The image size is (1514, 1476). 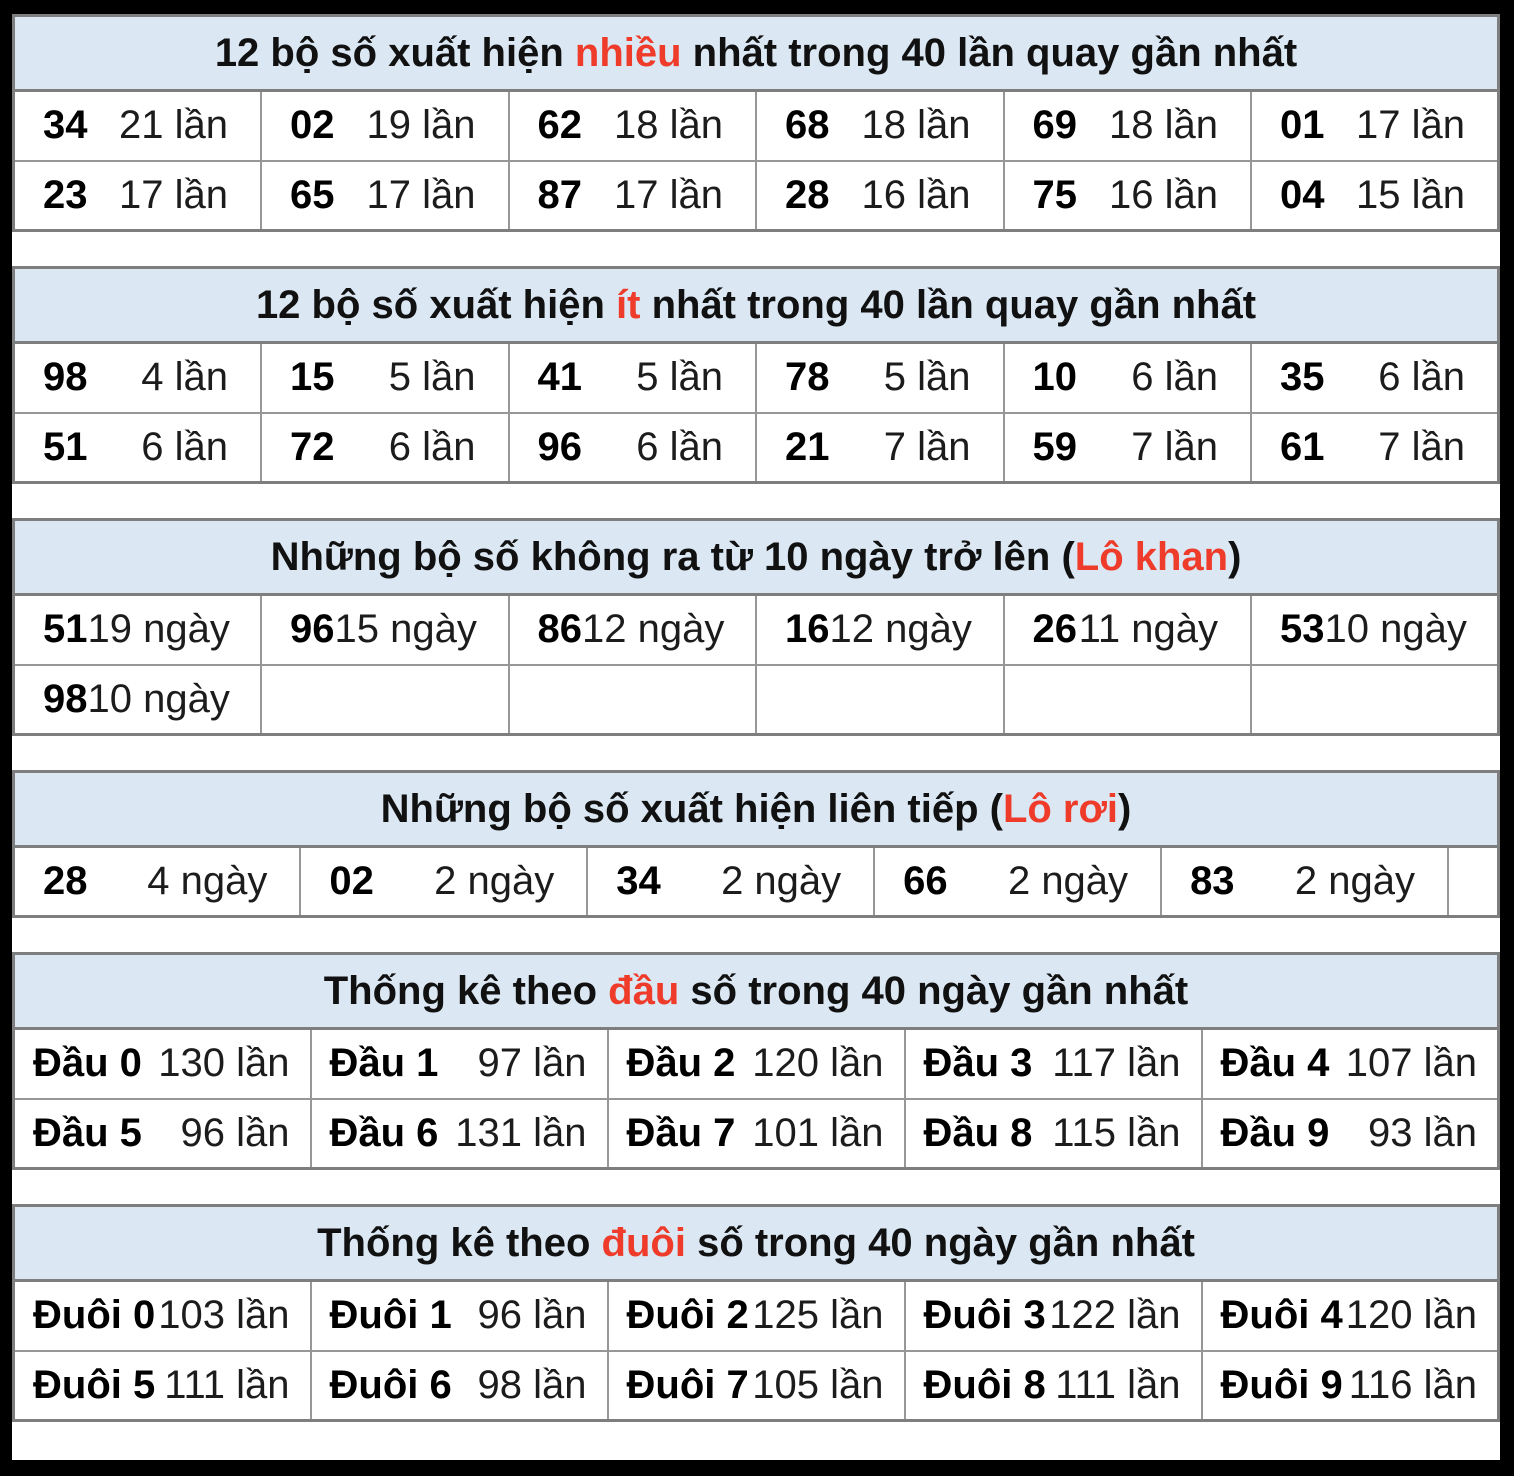 What do you see at coordinates (632, 125) in the screenshot?
I see `stat-cell: 62 18 lần` at bounding box center [632, 125].